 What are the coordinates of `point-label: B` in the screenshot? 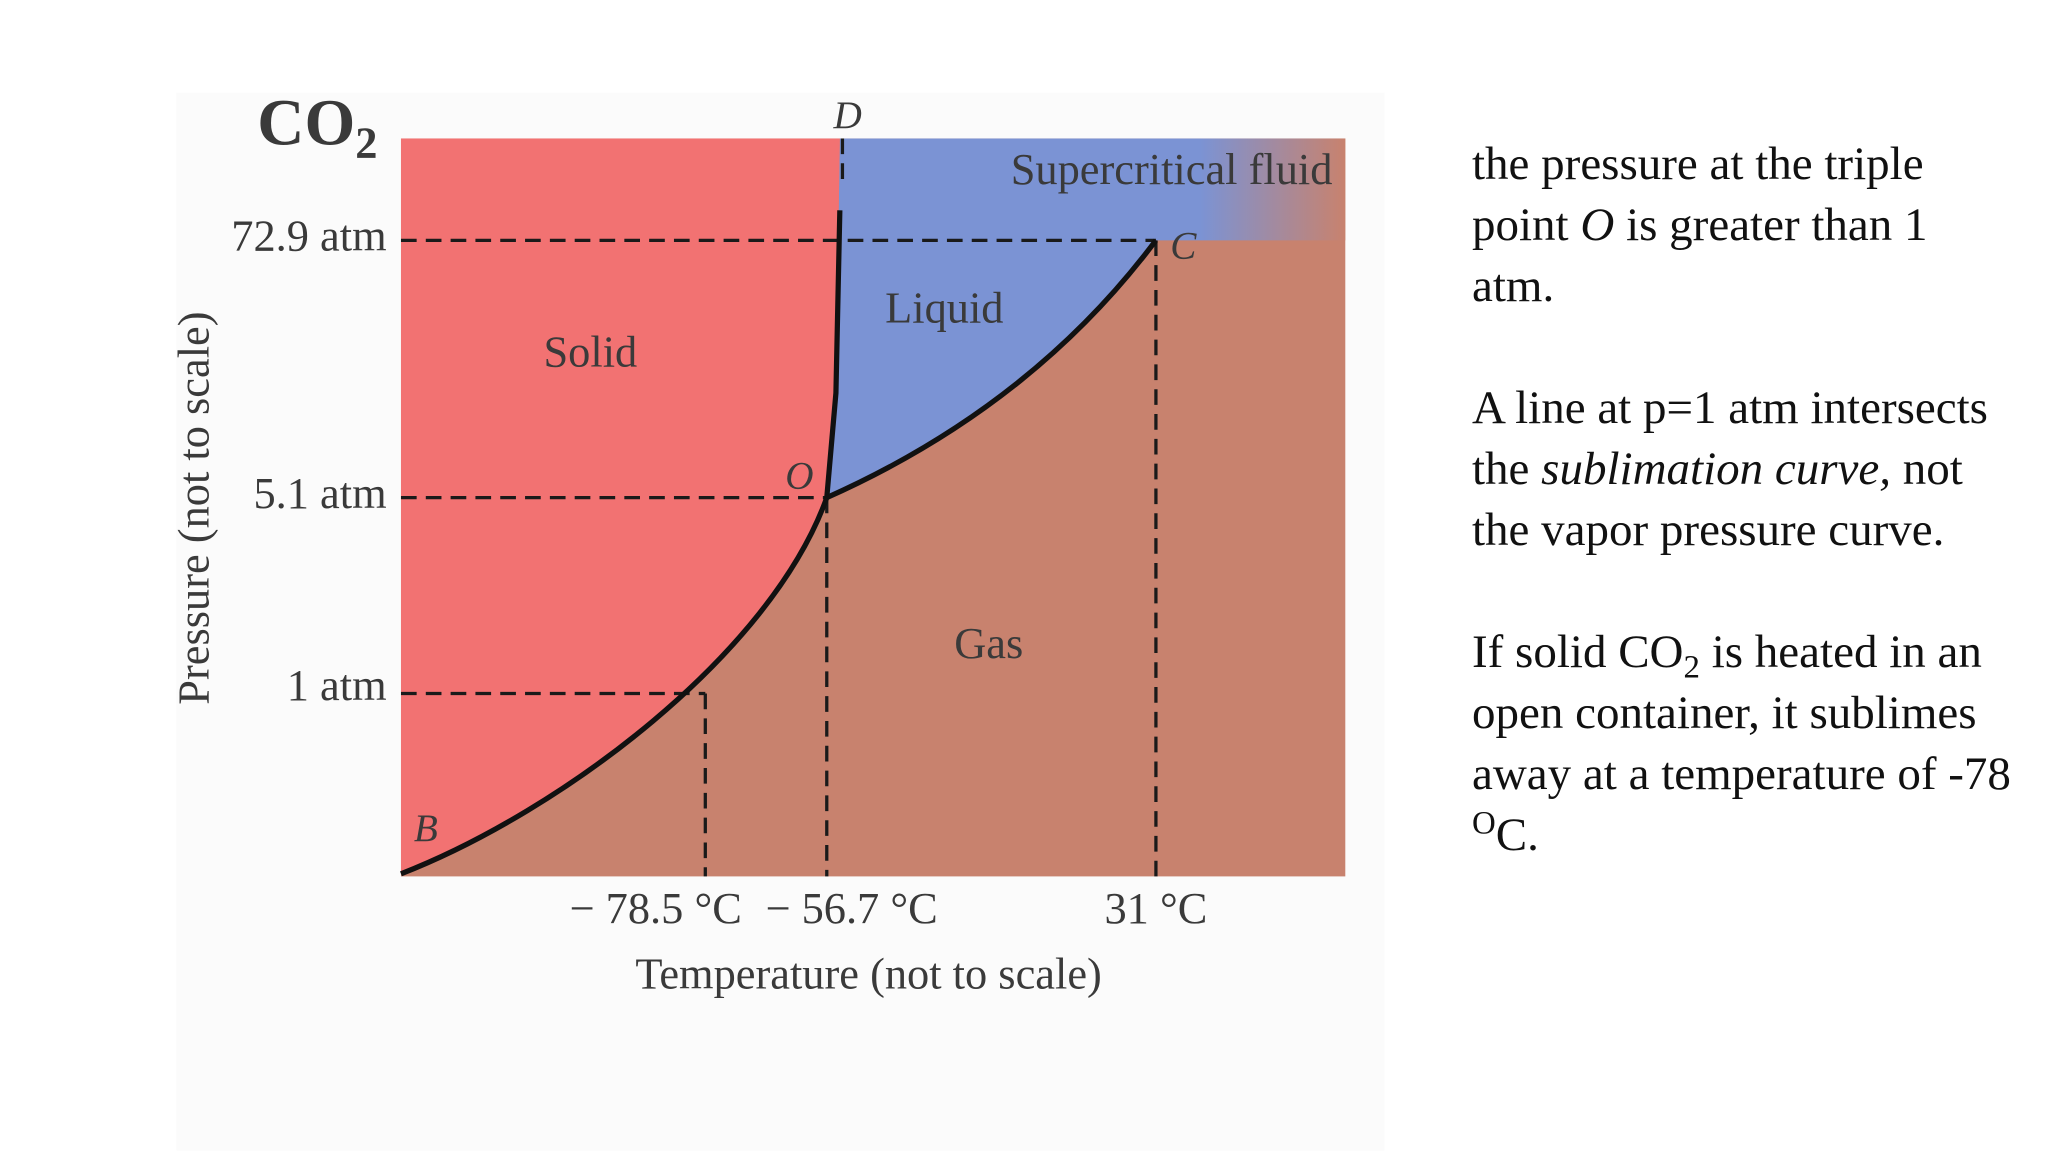 It's located at (426, 828).